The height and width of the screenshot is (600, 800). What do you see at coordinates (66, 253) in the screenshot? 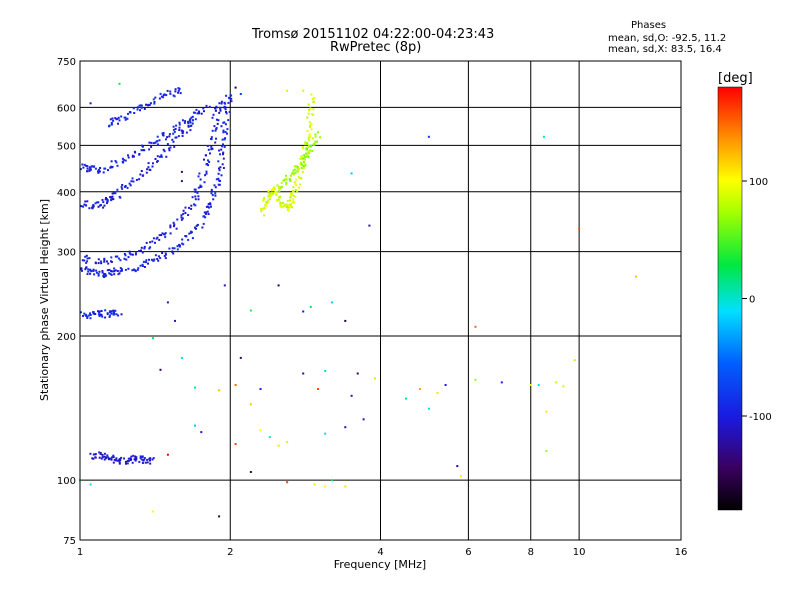
I see `y-tick-label: 300` at bounding box center [66, 253].